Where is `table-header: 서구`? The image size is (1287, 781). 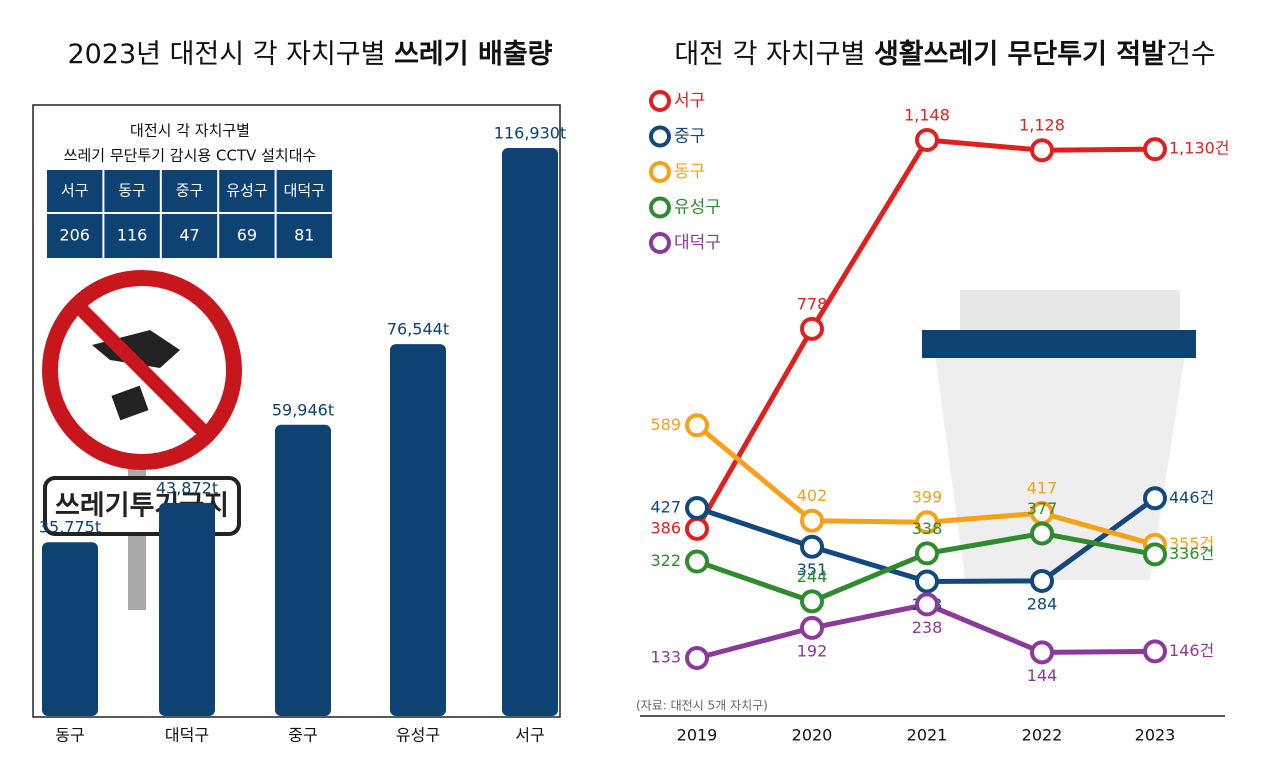
table-header: 서구 is located at coordinates (75, 191).